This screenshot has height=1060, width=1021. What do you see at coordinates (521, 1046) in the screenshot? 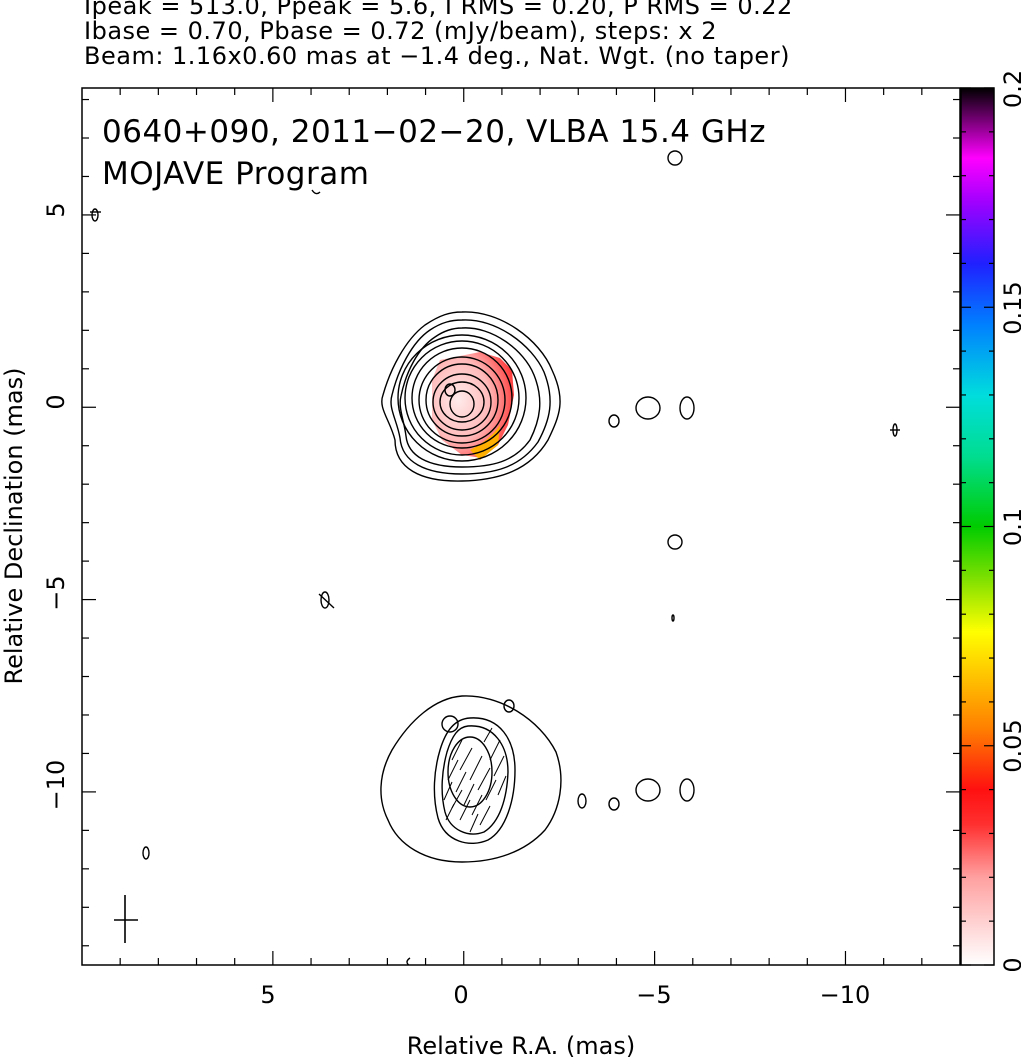
I see `x-axis-label: Relative R.A. (mas)` at bounding box center [521, 1046].